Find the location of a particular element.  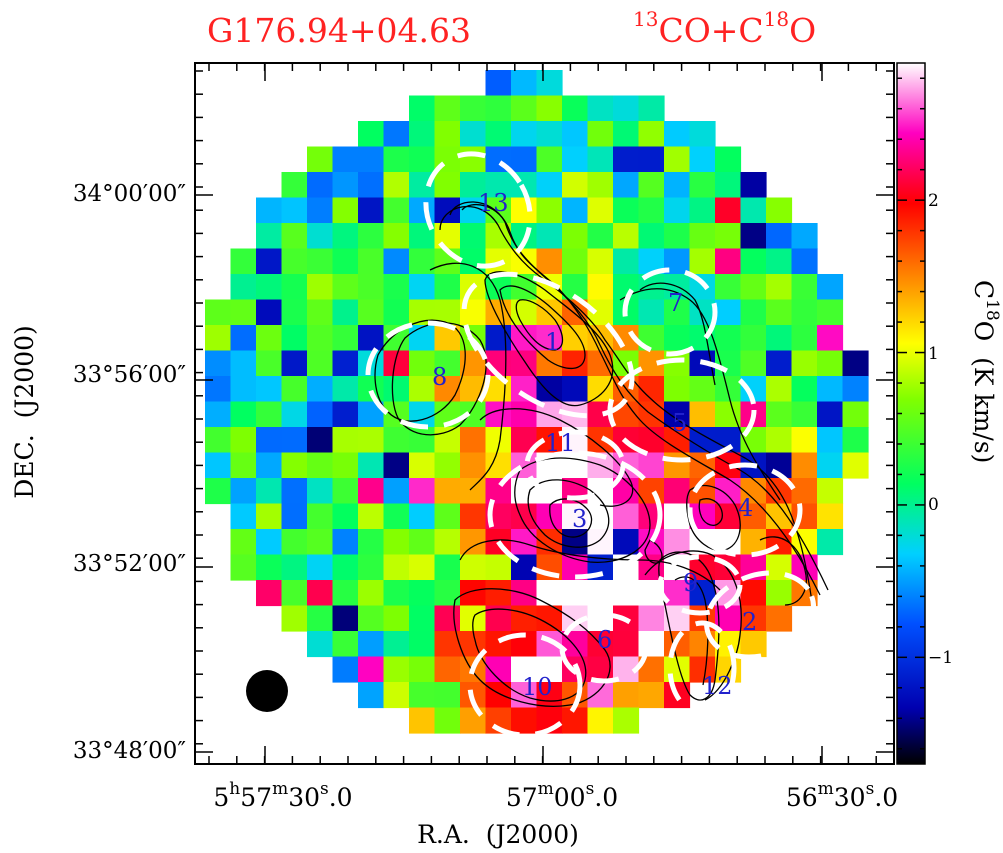

tracer-mol-1: CO+C is located at coordinates (710, 30).